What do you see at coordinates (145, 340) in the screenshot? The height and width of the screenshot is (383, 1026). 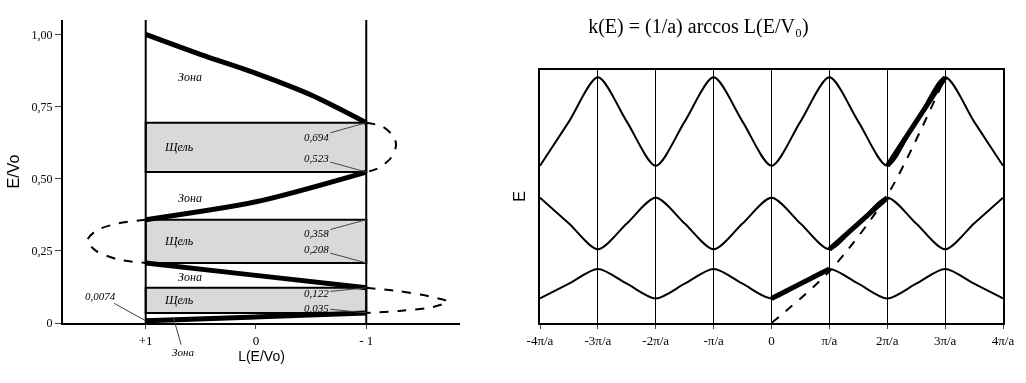 I see `x-tick-label: +1` at bounding box center [145, 340].